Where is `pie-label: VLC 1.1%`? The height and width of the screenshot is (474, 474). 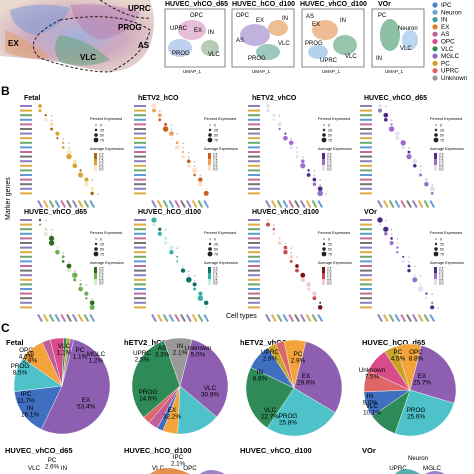 pie-label: VLC 1.1% is located at coordinates (64, 350).